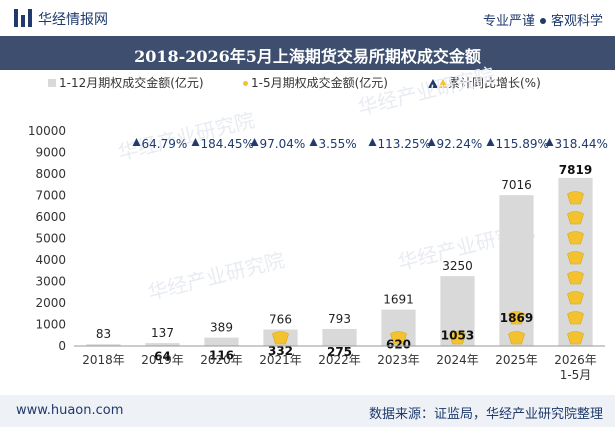 The image size is (615, 427). What do you see at coordinates (62, 346) in the screenshot?
I see `y-tick-label: 0` at bounding box center [62, 346].